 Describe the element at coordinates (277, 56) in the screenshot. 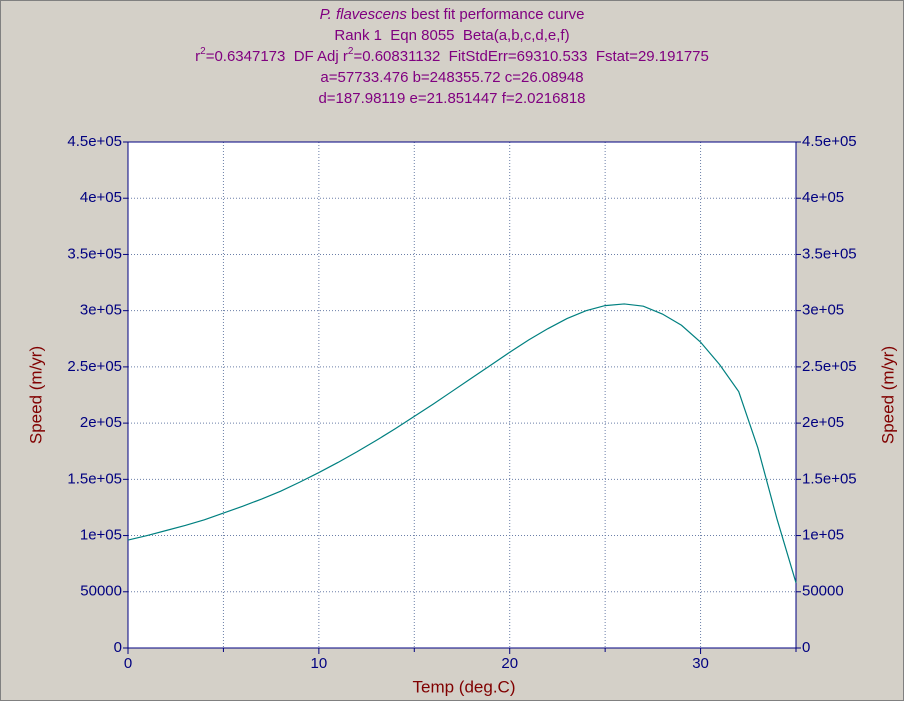

I see `title-segment: =0.6347173 DF Adj r` at that location.